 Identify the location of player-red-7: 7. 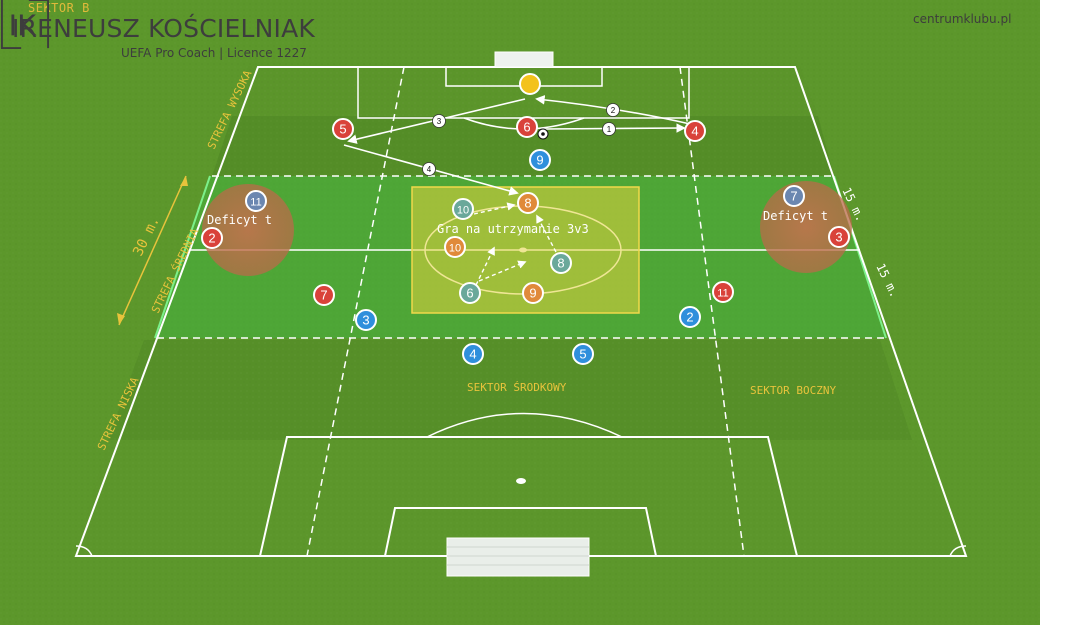
(324, 295).